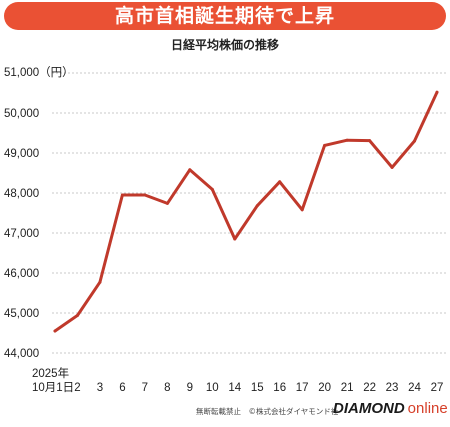 This screenshot has height=427, width=450. I want to click on x-tick-label: 7, so click(145, 388).